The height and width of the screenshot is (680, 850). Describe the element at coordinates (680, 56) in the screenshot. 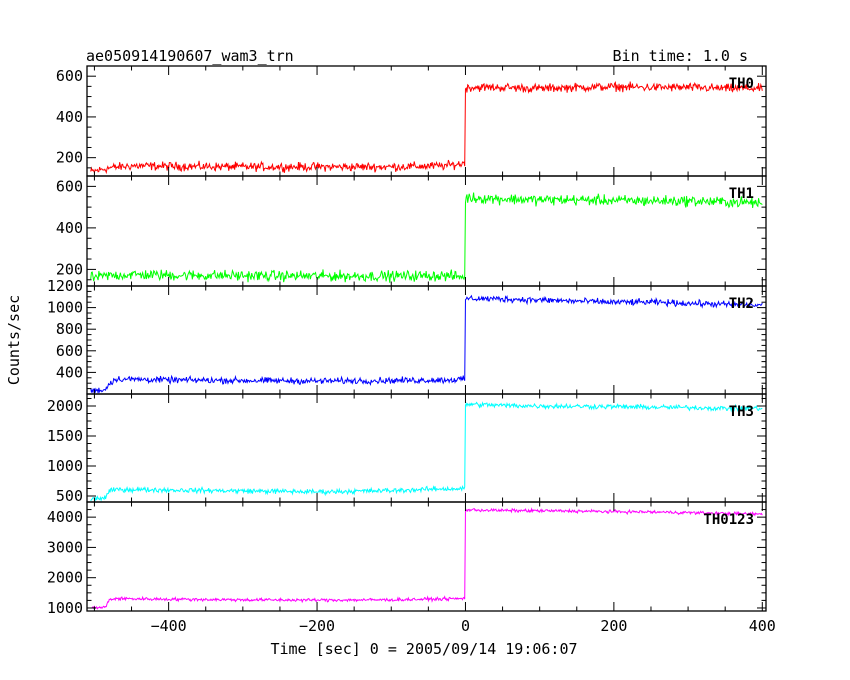

I see `bin-time-label: Bin time: 1.0 s` at that location.